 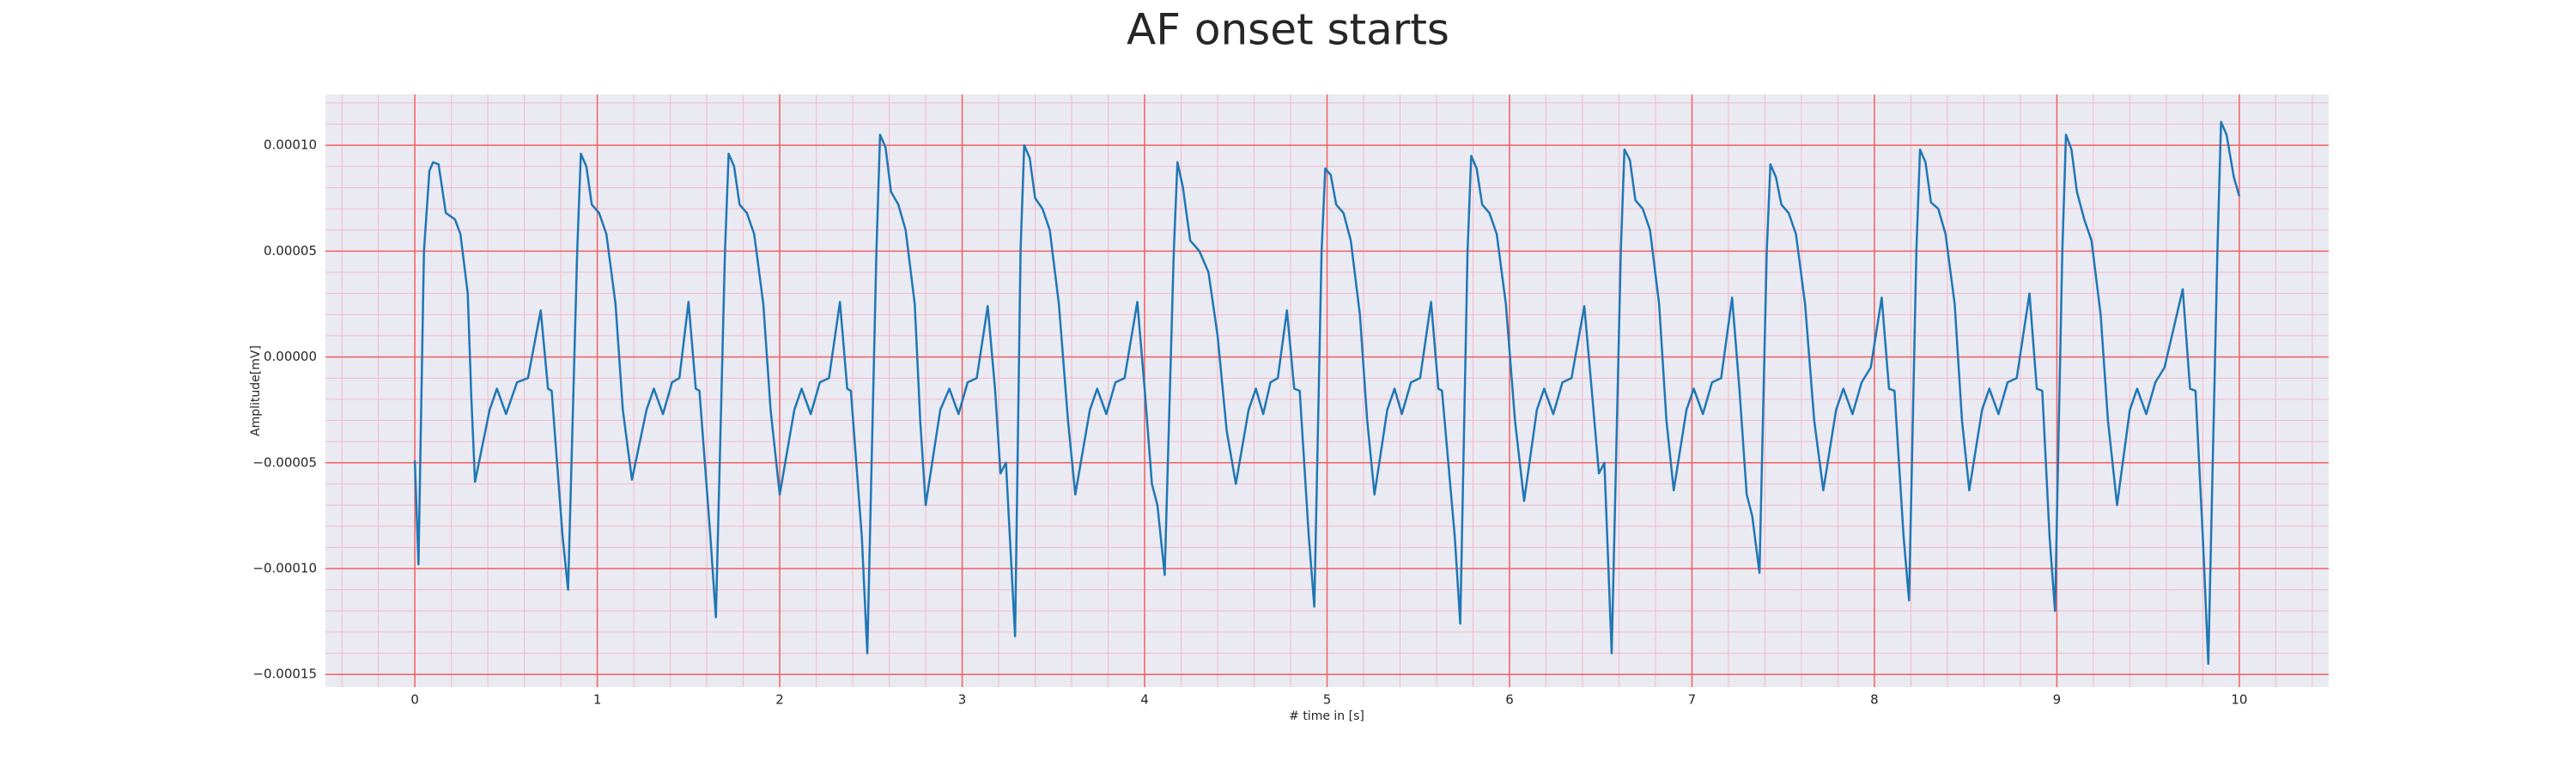 I want to click on y-tick-label: 0.00010, so click(x=291, y=145).